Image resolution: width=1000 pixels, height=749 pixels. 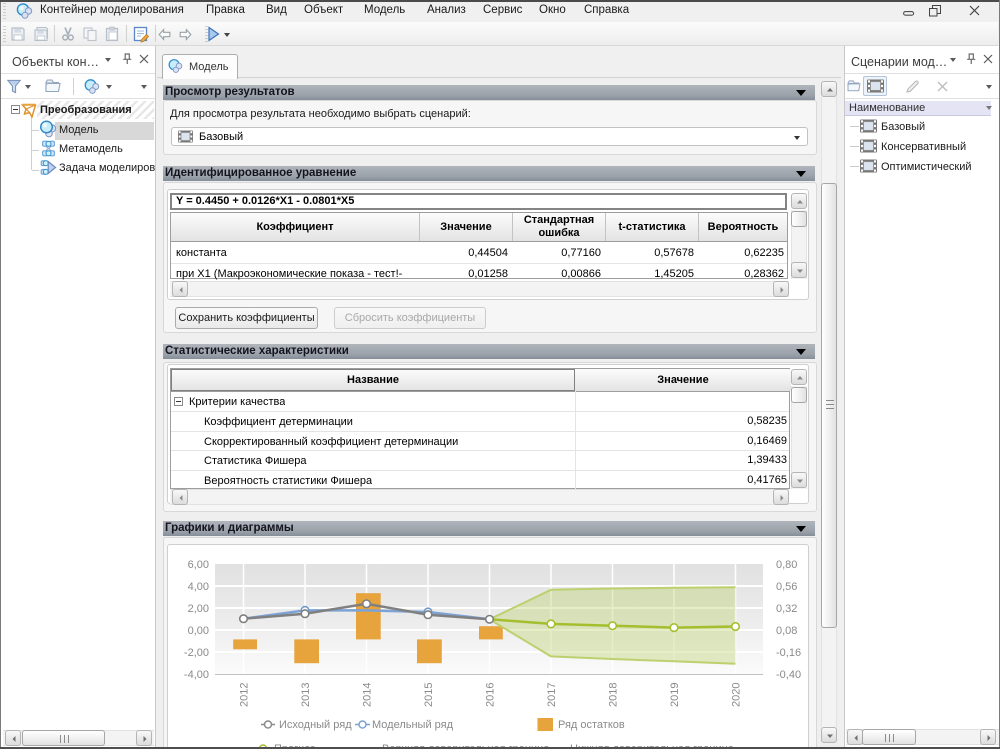 What do you see at coordinates (306, 695) in the screenshot?
I see `svg-text: 2013` at bounding box center [306, 695].